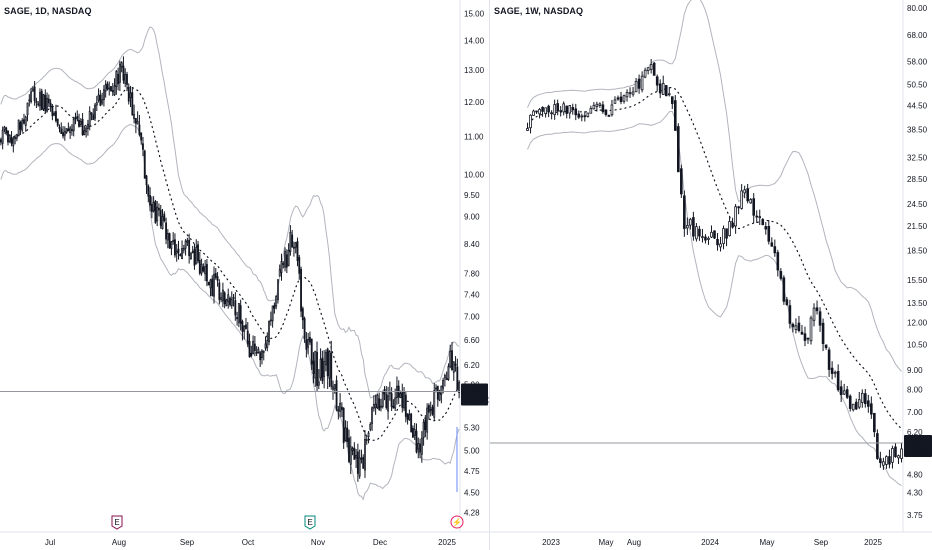 Image resolution: width=932 pixels, height=550 pixels. What do you see at coordinates (915, 432) in the screenshot?
I see `y-tick-label: 6.20` at bounding box center [915, 432].